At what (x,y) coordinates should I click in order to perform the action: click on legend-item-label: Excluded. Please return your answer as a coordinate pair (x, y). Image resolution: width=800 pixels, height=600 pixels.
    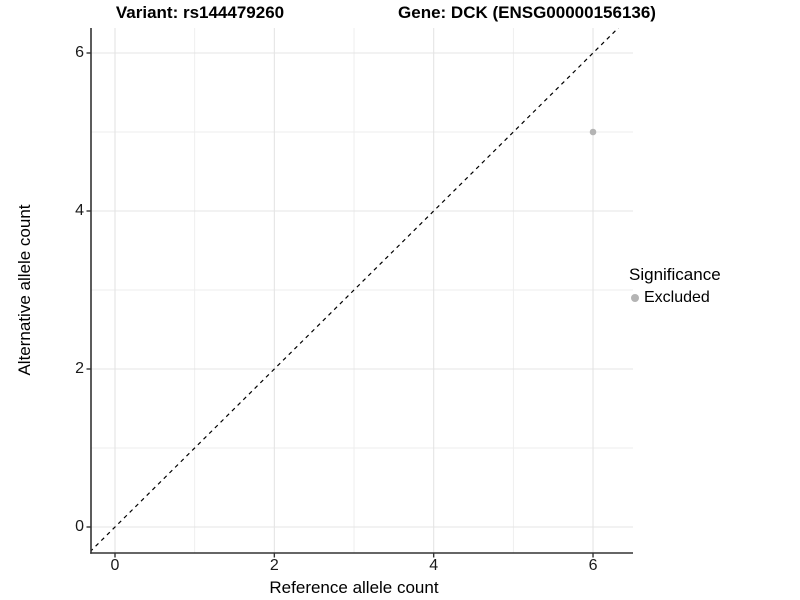
    Looking at the image, I should click on (677, 297).